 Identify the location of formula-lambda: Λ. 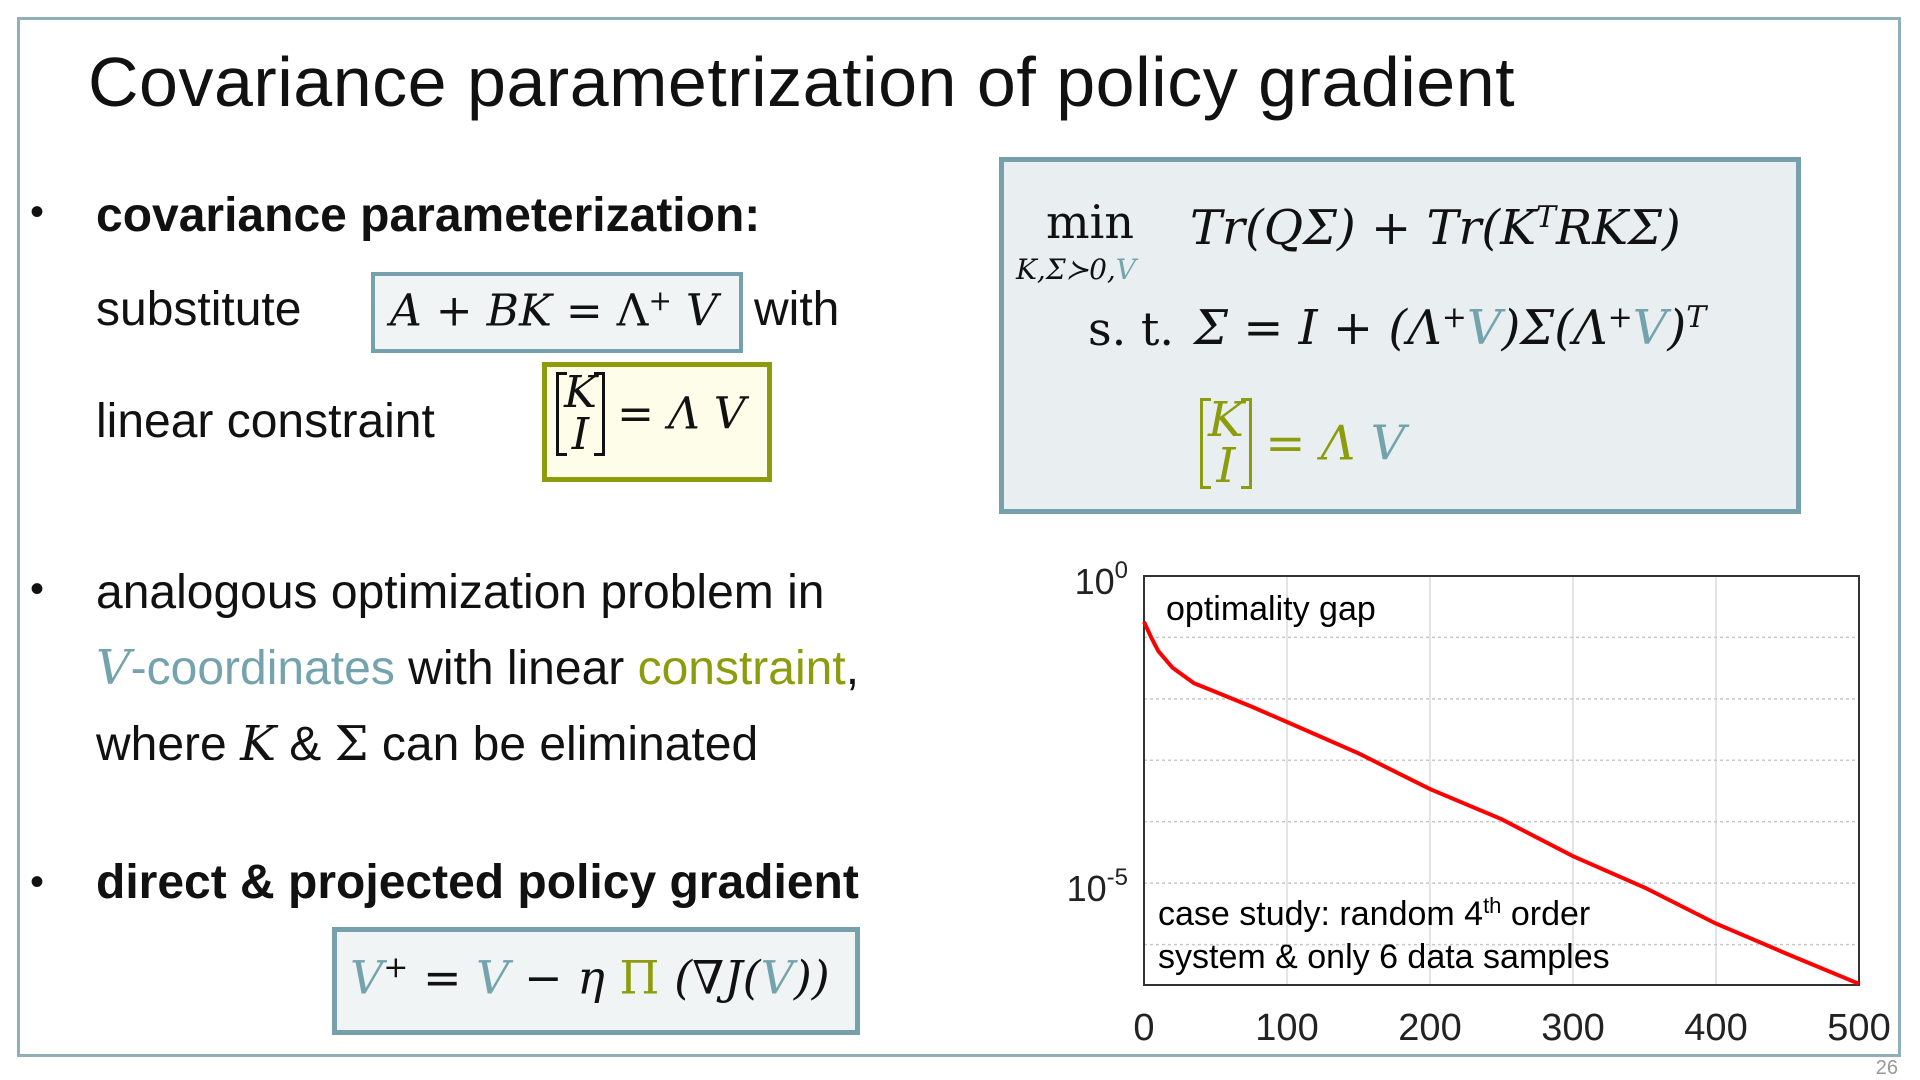
(632, 311).